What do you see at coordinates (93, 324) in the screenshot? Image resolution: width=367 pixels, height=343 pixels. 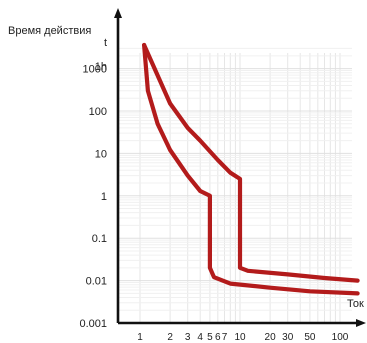 I see `y-tick-label: 0.001` at bounding box center [93, 324].